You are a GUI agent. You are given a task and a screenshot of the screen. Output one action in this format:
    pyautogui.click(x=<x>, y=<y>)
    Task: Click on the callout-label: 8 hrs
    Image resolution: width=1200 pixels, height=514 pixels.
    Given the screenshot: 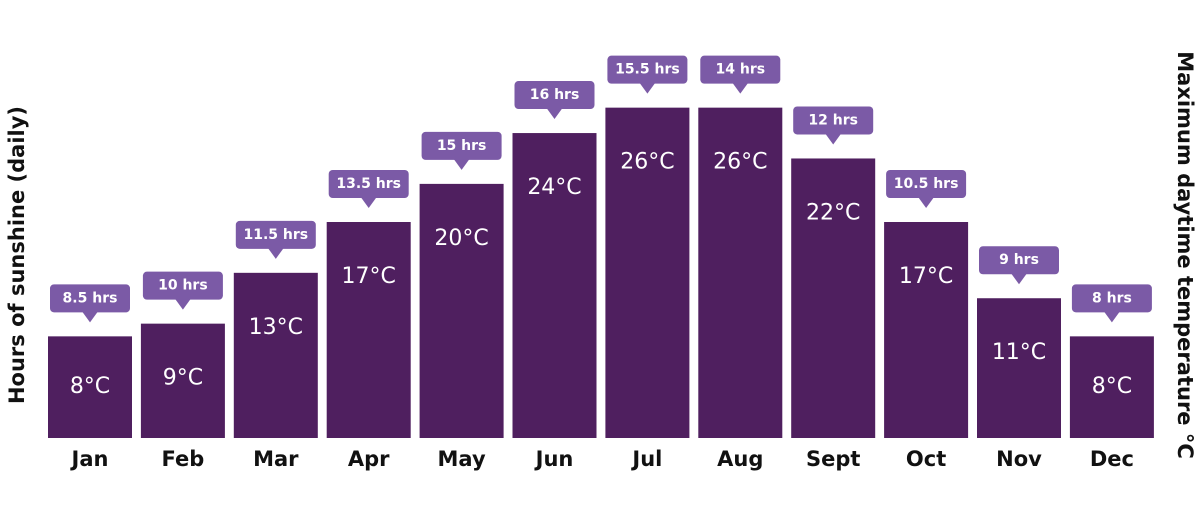 What is the action you would take?
    pyautogui.click(x=1112, y=298)
    